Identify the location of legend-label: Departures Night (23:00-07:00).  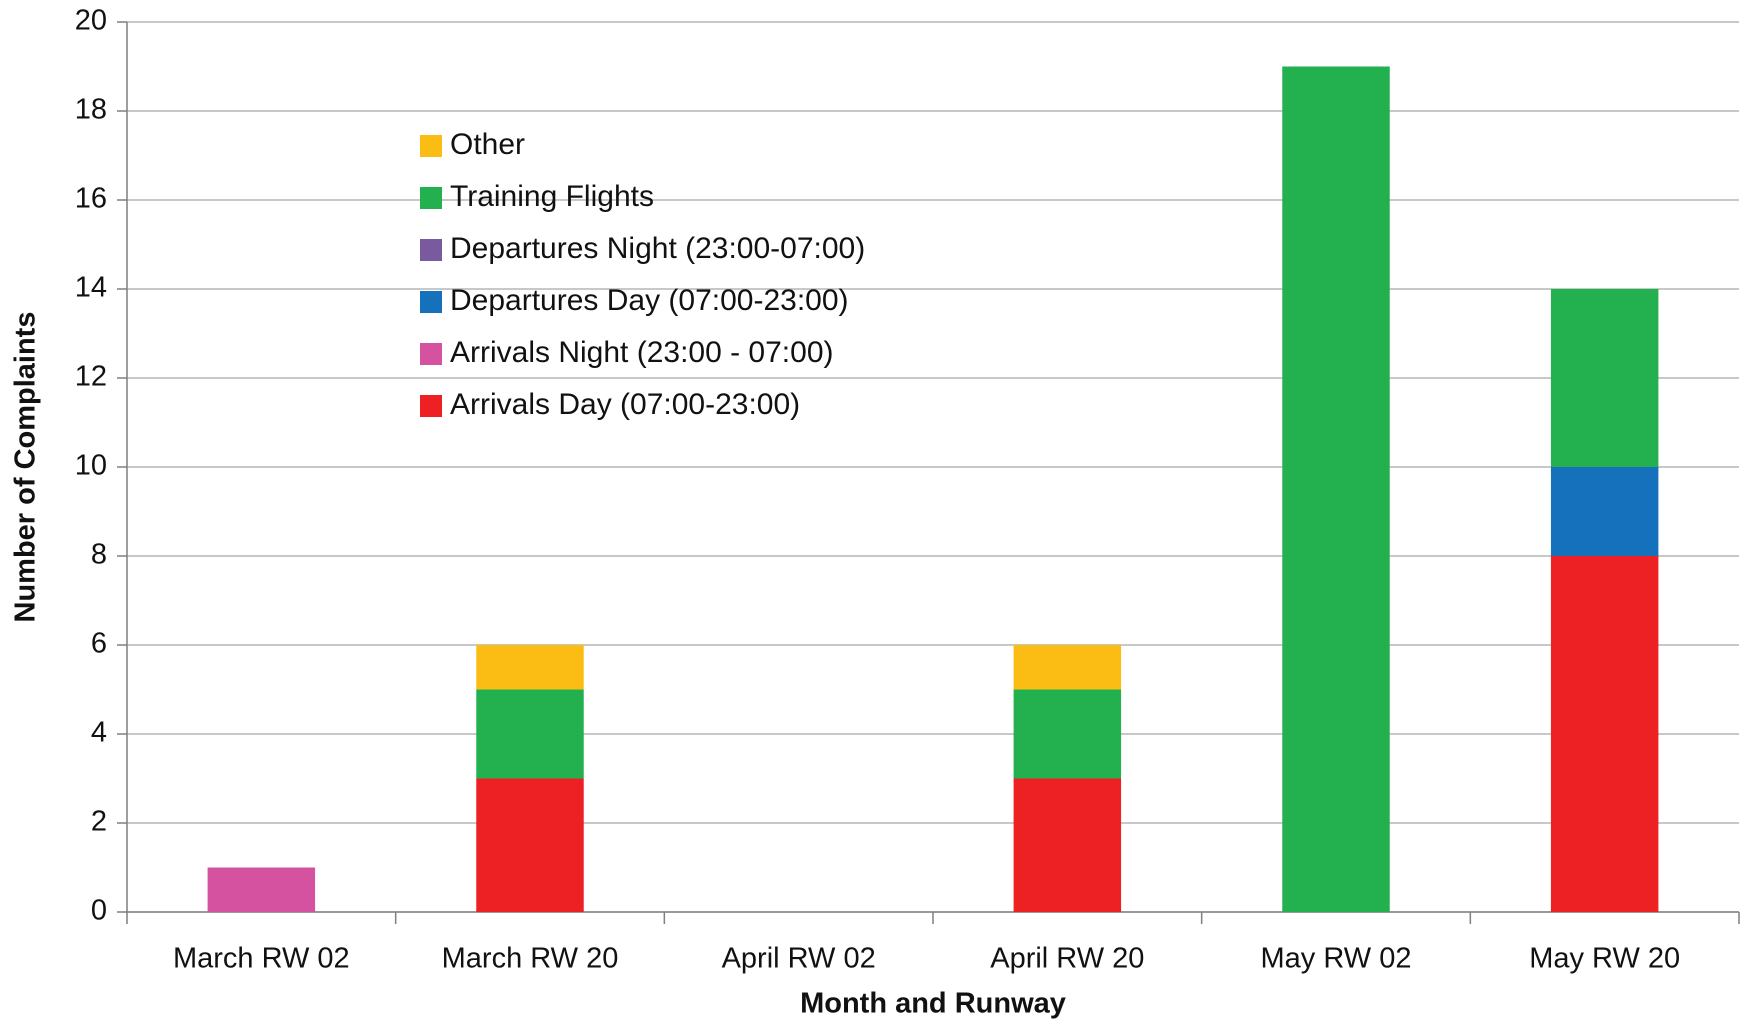
(657, 248).